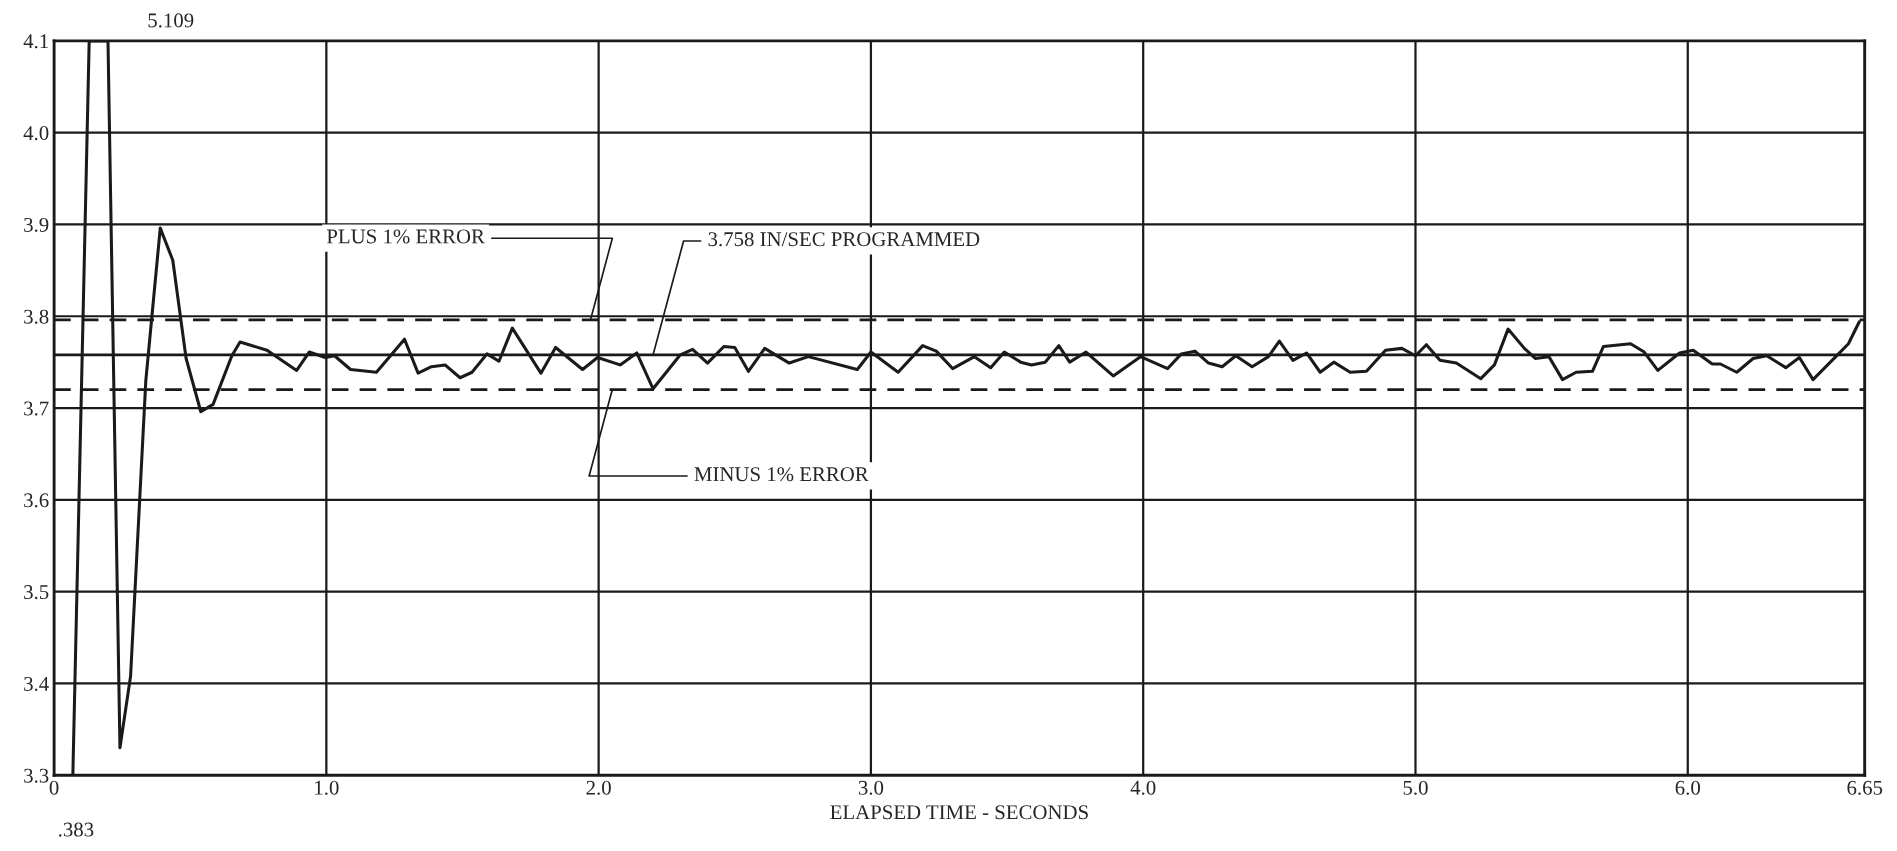 This screenshot has height=851, width=1897. What do you see at coordinates (844, 239) in the screenshot?
I see `ref-line-label: 3.758 IN/SEC PROGRAMMED` at bounding box center [844, 239].